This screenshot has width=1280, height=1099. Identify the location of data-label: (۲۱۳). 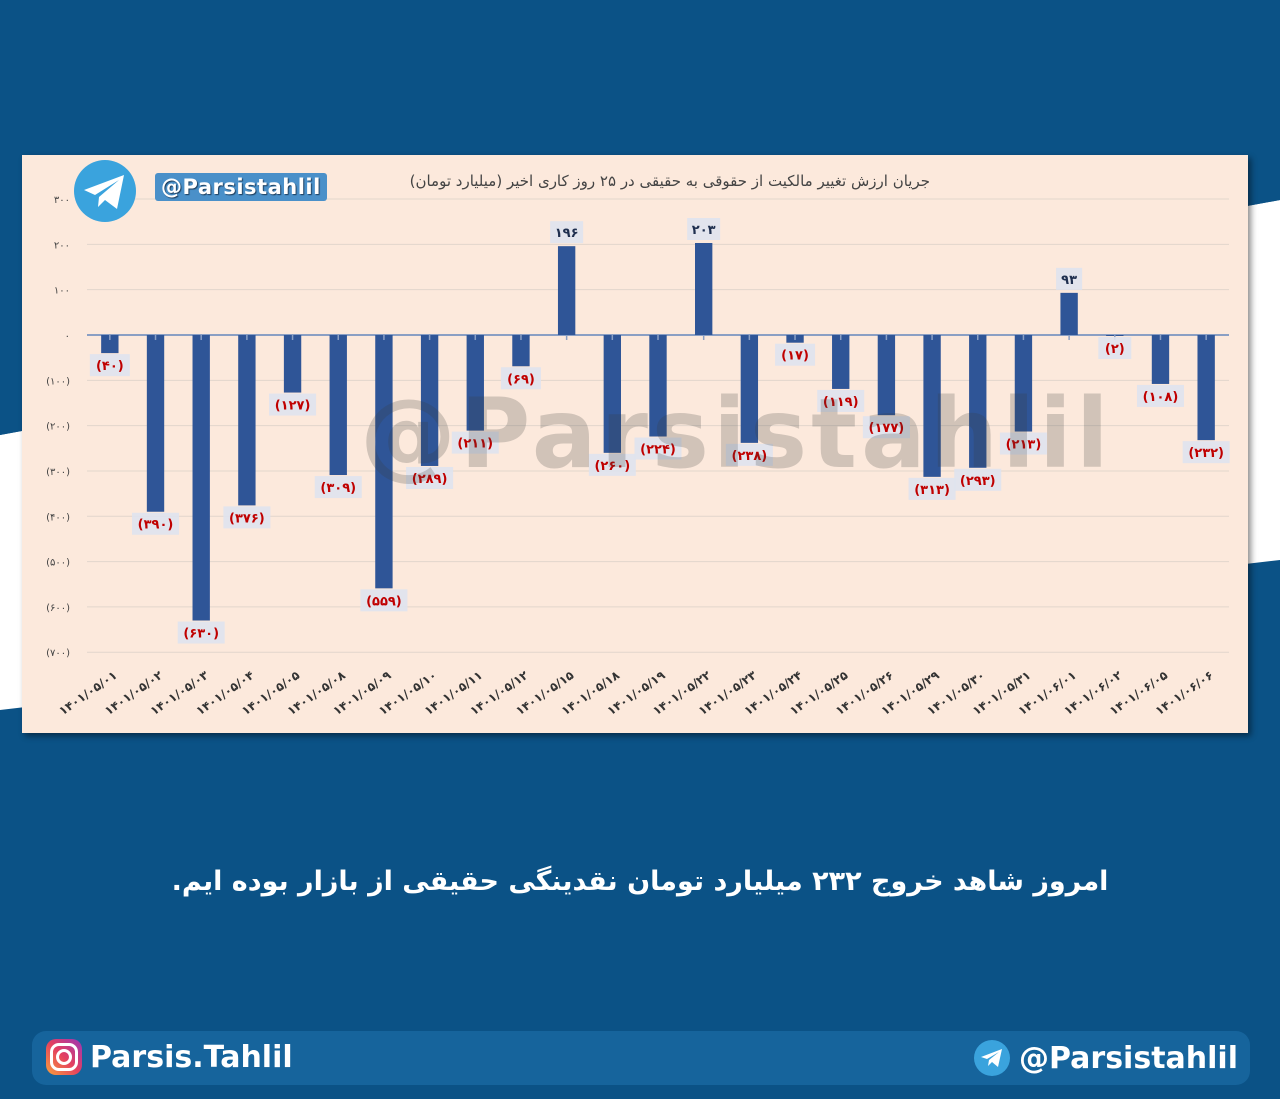
(1024, 445).